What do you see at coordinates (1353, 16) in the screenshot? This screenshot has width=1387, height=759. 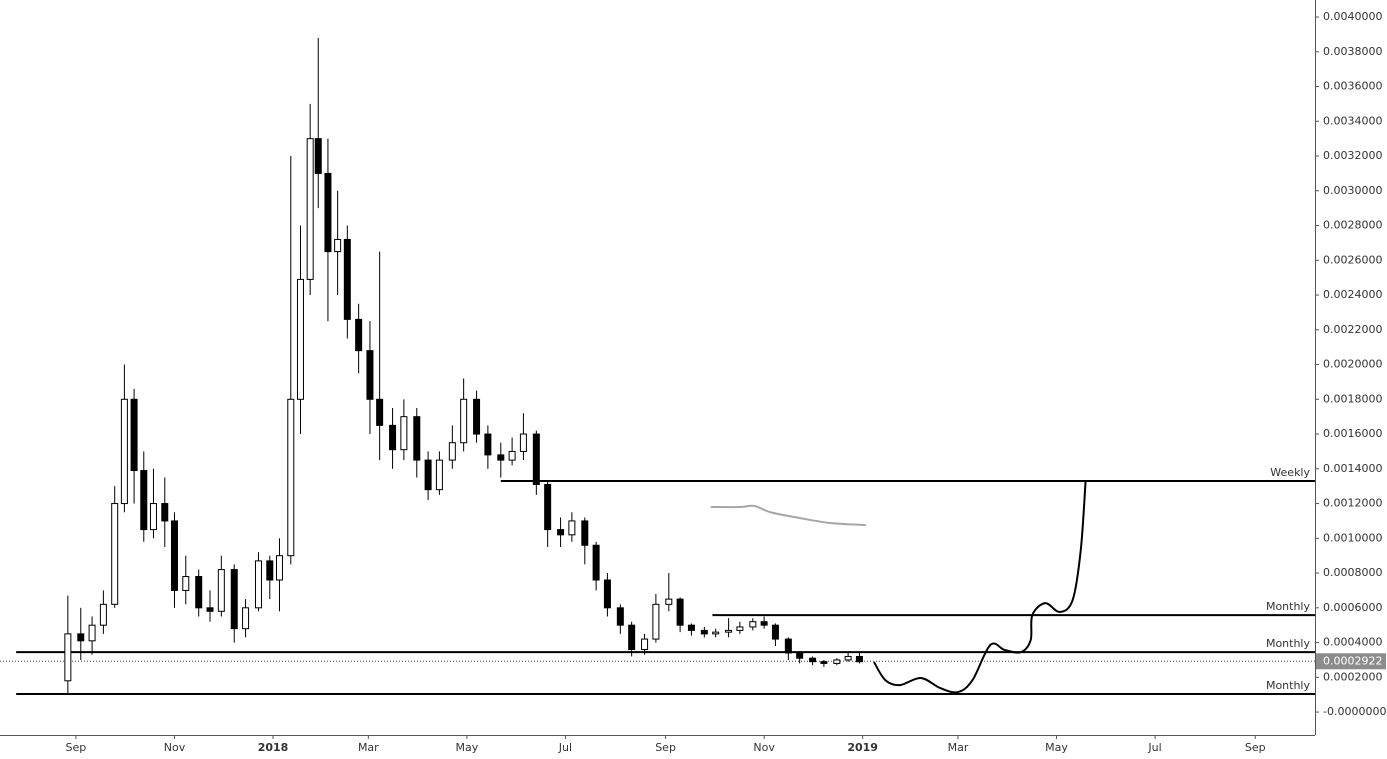 I see `y-tick-label: 0.0040000` at bounding box center [1353, 16].